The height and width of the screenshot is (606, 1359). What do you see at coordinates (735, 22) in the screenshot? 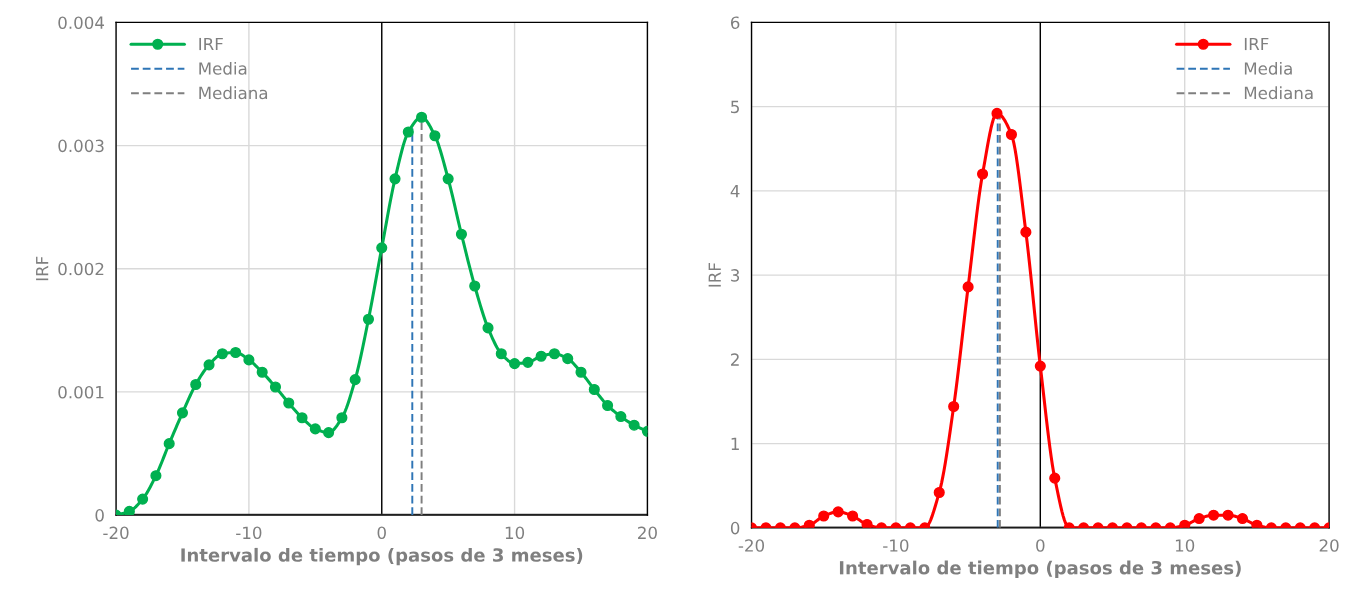
I see `y-tick-label: 6` at bounding box center [735, 22].